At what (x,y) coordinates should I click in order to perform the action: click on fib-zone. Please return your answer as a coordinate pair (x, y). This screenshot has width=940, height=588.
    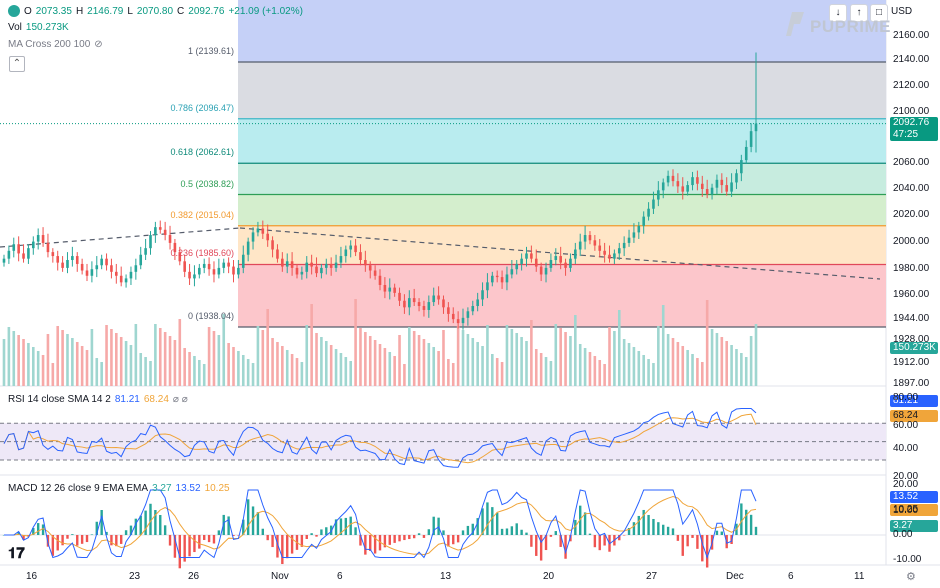
    Looking at the image, I should click on (562, 295).